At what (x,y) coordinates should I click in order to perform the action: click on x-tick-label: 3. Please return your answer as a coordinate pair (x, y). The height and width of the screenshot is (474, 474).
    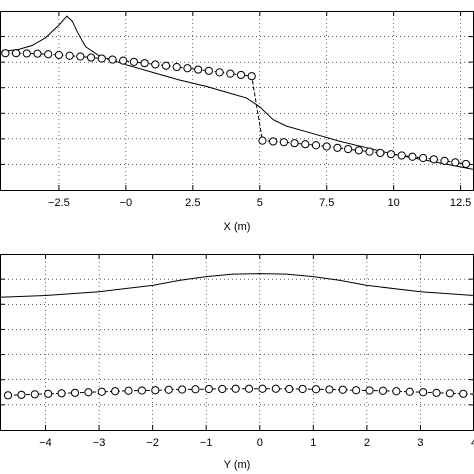
    Looking at the image, I should click on (420, 443).